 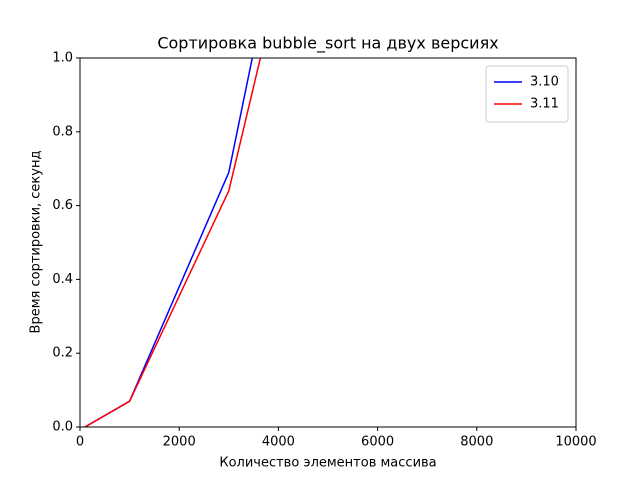 What do you see at coordinates (62, 353) in the screenshot?
I see `y-tick-label: 0.2` at bounding box center [62, 353].